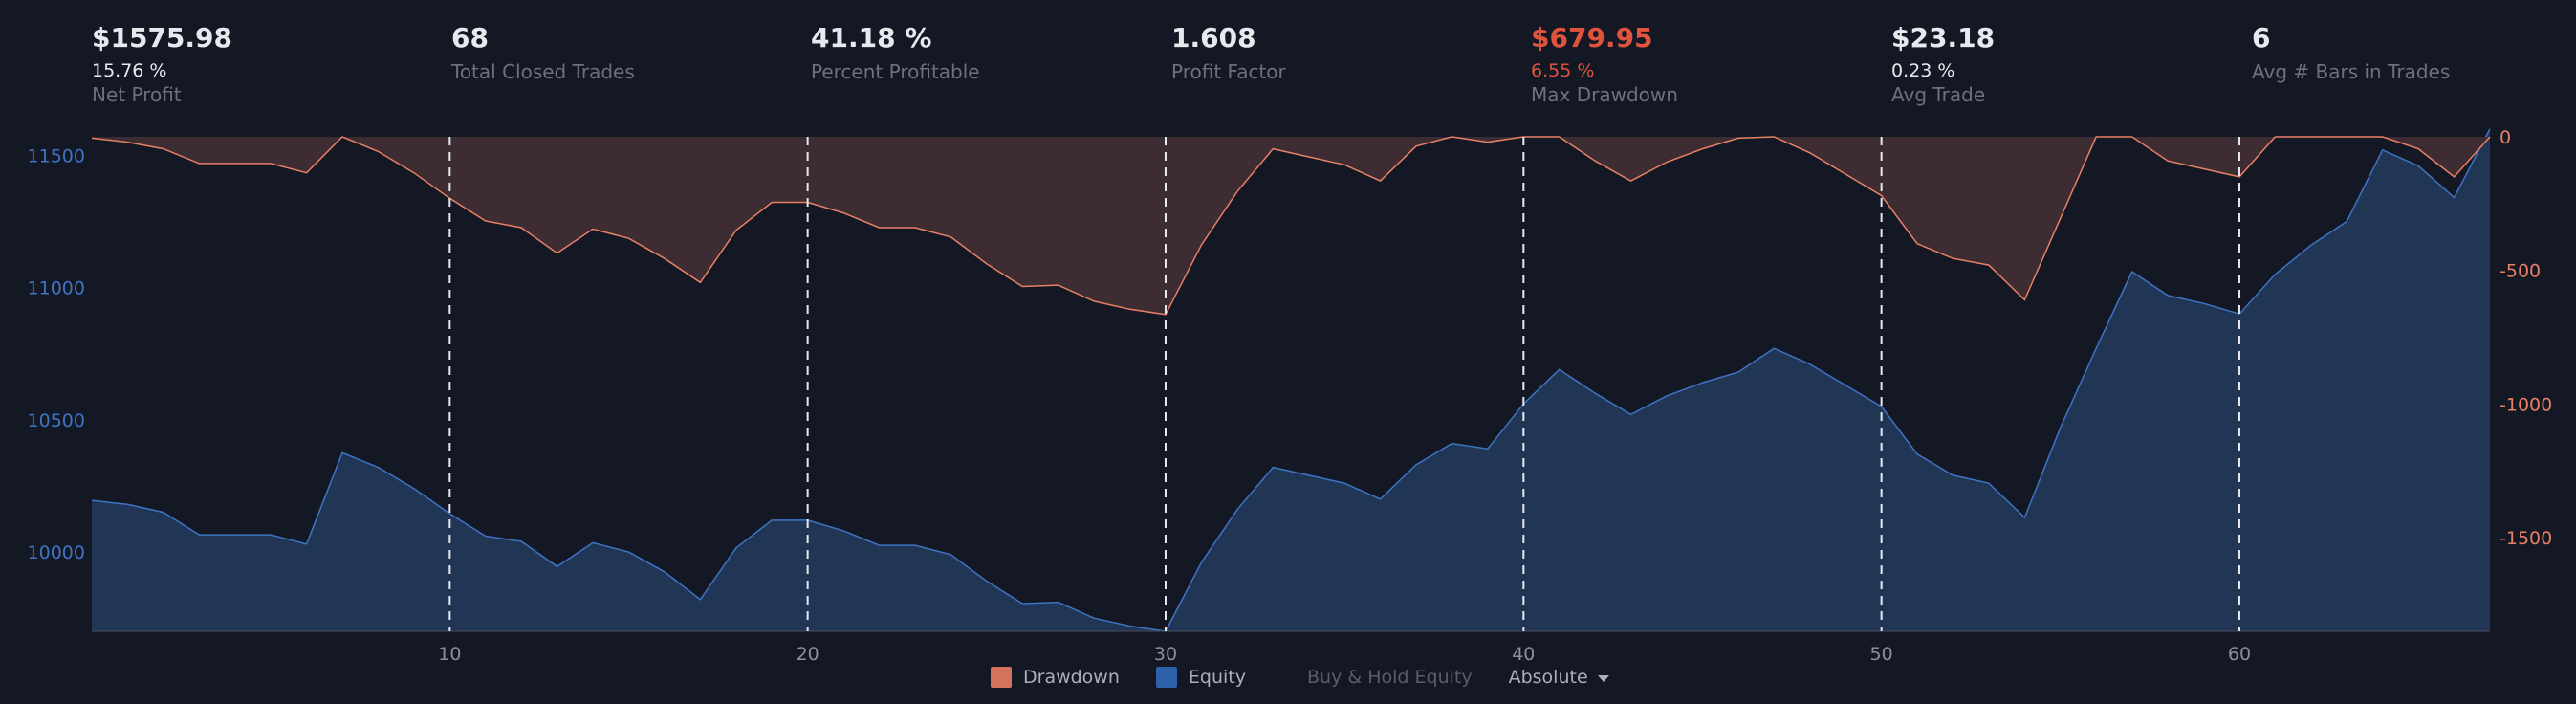  Describe the element at coordinates (2520, 271) in the screenshot. I see `right-axis-tick-label: -500` at that location.